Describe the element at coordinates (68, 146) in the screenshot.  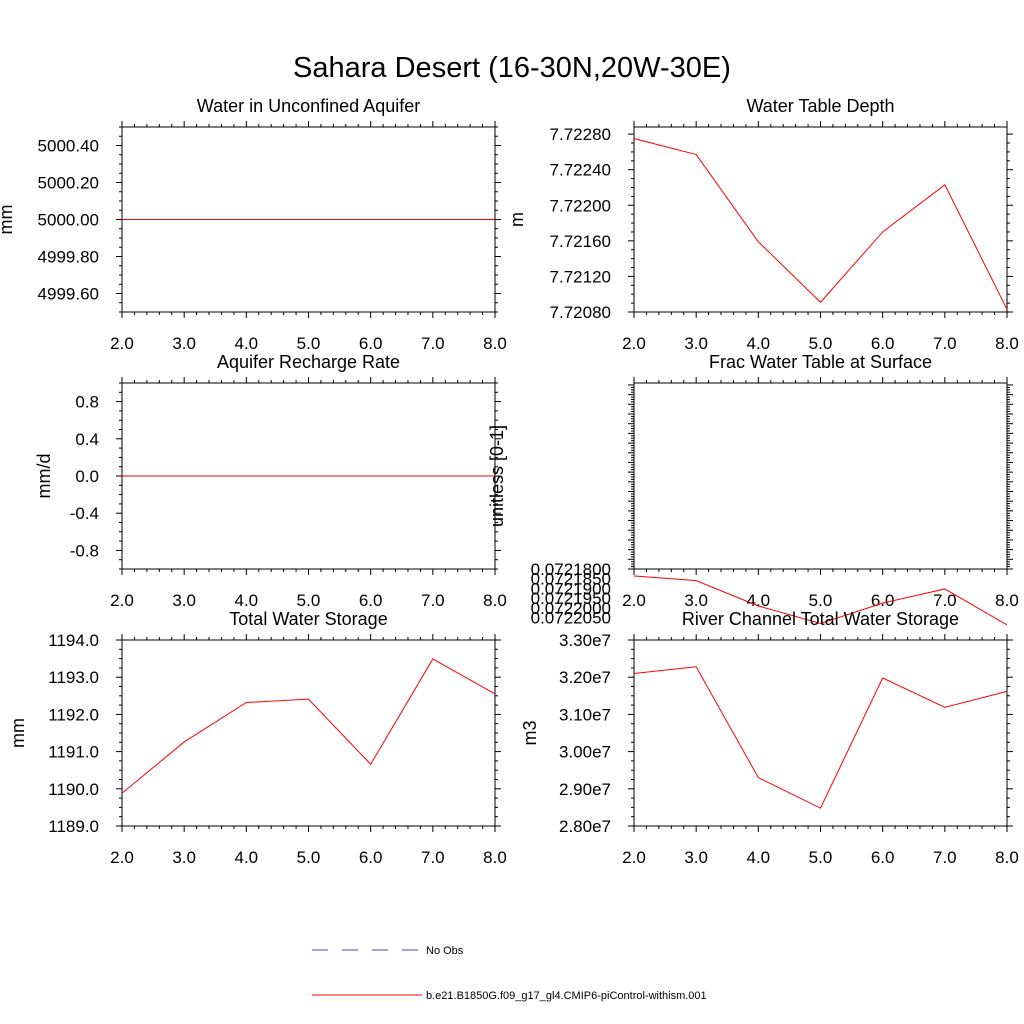
I see `y-tick-label: 5000.40` at that location.